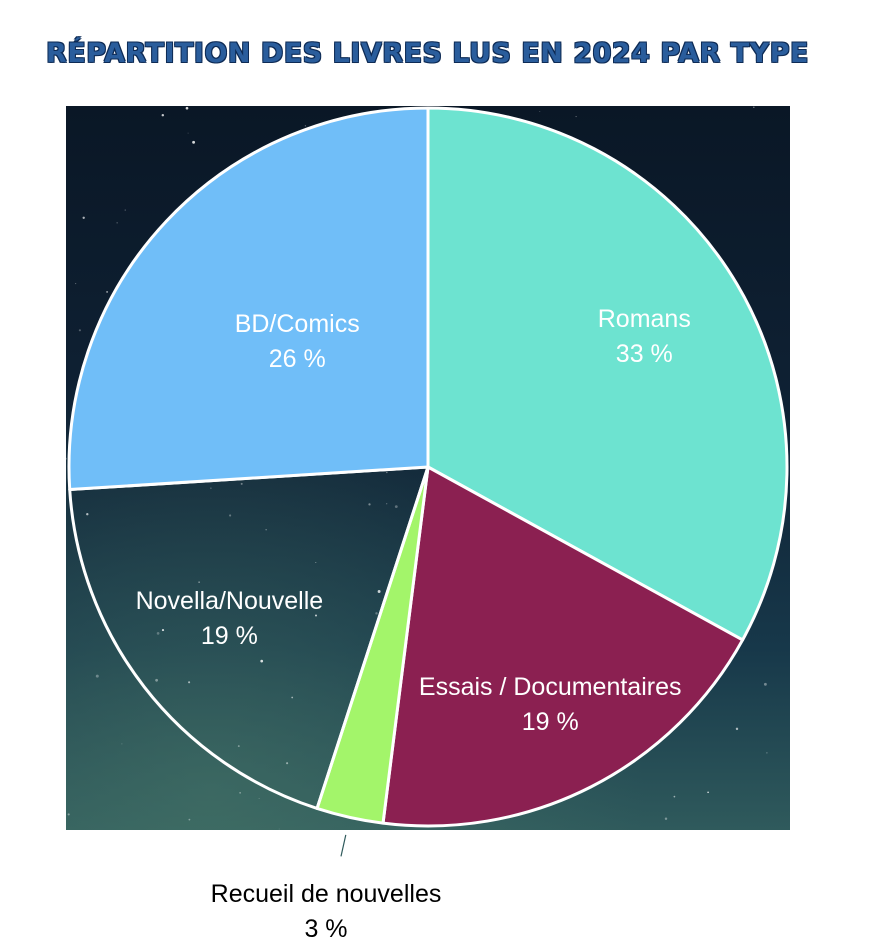 Image resolution: width=882 pixels, height=944 pixels. I want to click on slice-label-name: Romans, so click(644, 319).